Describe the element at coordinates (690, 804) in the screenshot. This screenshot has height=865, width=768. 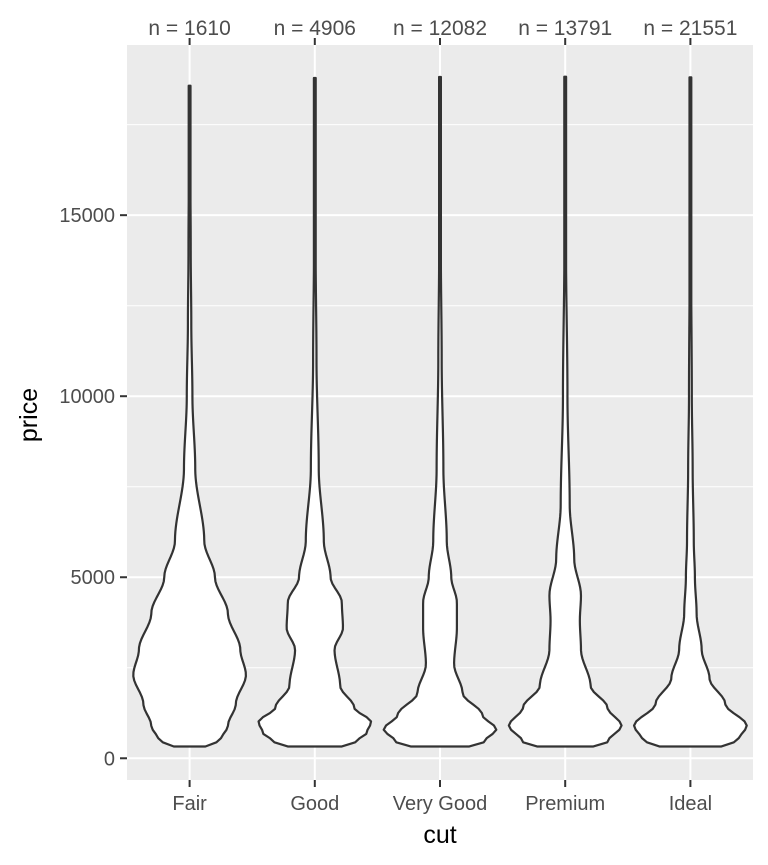
I see `x-tick-label: Ideal` at that location.